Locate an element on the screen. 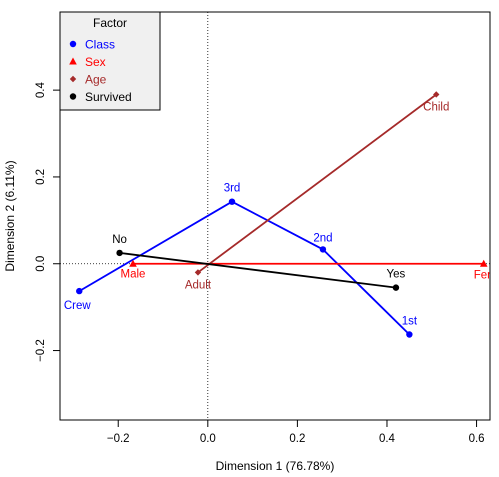  series-survived: No Yes is located at coordinates (259, 262).